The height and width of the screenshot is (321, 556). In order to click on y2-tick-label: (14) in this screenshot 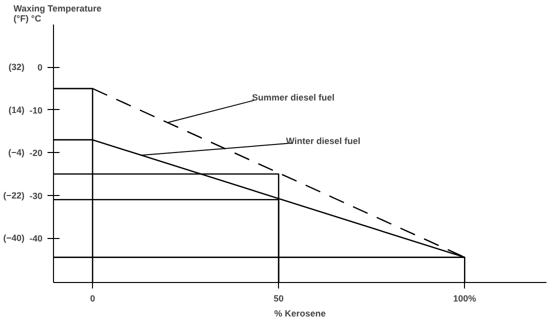, I will do `click(16, 109)`.